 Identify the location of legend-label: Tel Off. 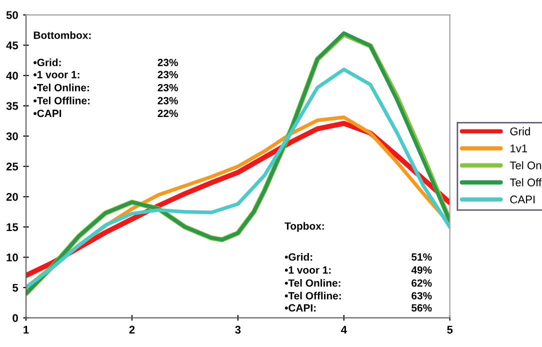
(526, 182).